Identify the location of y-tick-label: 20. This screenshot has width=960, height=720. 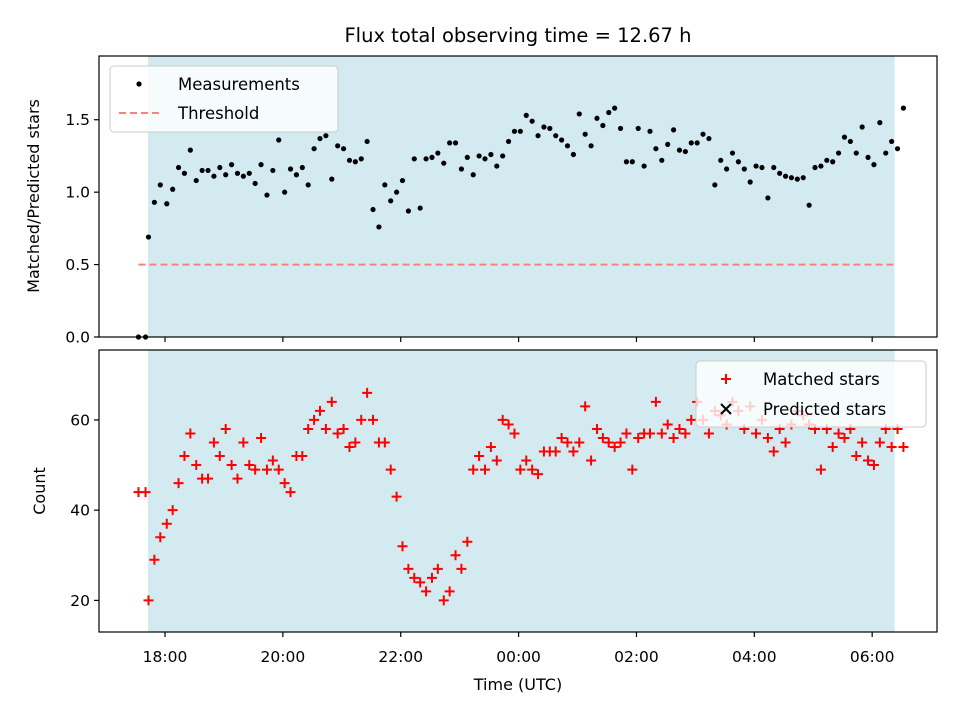
(80, 601).